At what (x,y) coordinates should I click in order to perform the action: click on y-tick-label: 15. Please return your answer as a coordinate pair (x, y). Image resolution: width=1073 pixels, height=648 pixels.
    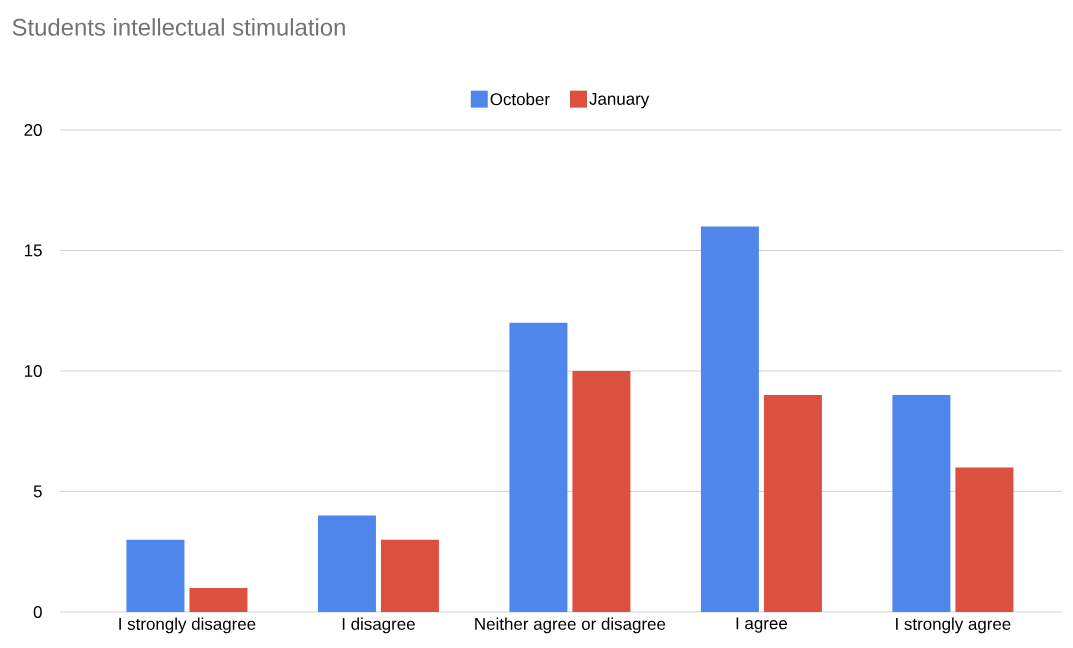
    Looking at the image, I should click on (33, 250).